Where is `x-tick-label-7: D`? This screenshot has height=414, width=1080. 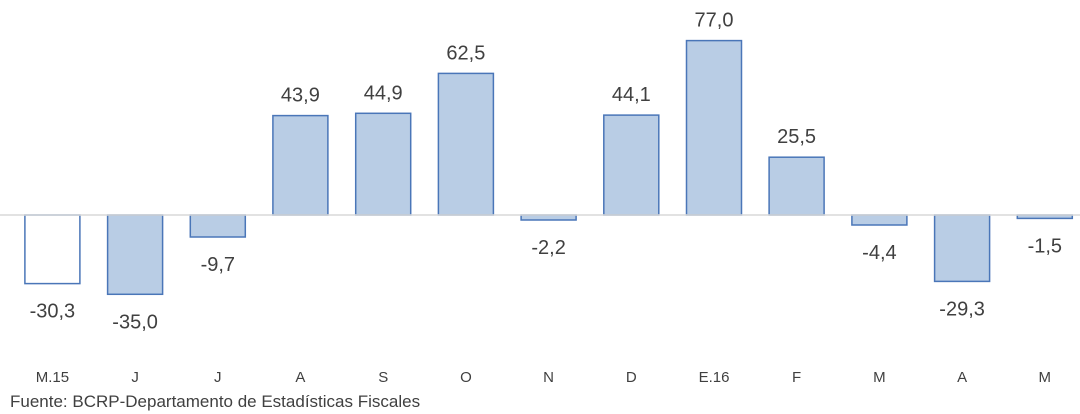 x-tick-label-7: D is located at coordinates (631, 377).